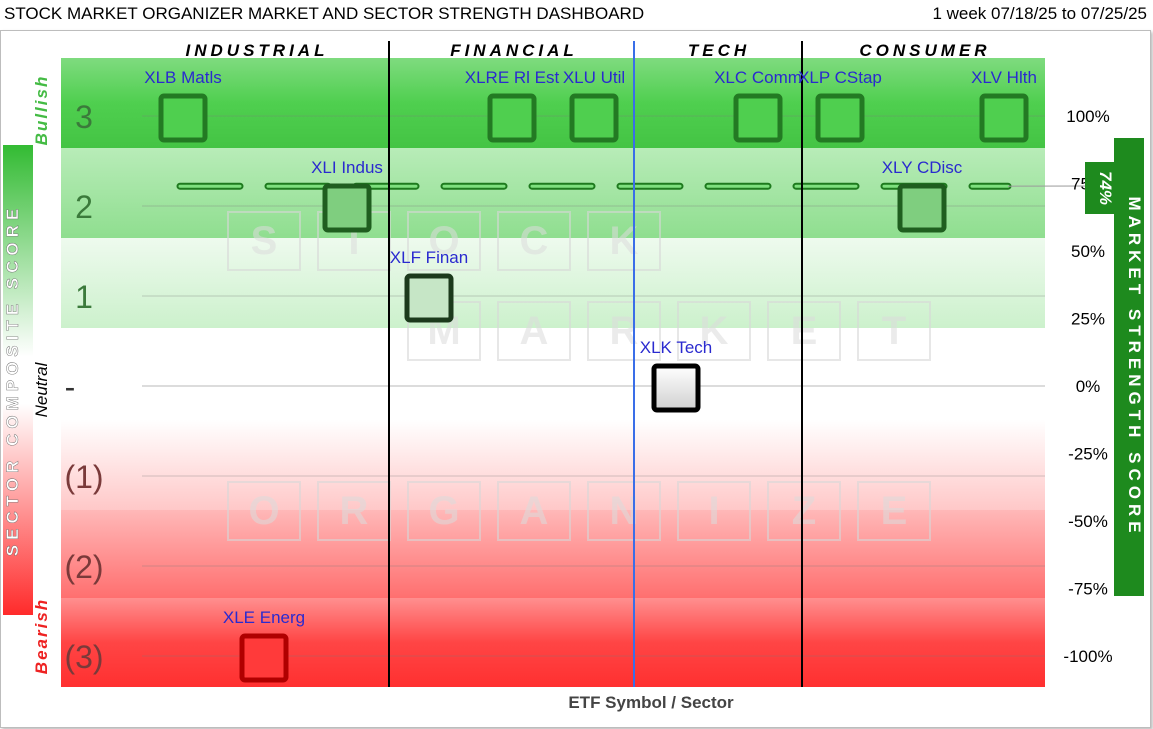 This screenshot has height=729, width=1153. Describe the element at coordinates (651, 702) in the screenshot. I see `x-axis-title: ETF Symbol / Sector` at that location.